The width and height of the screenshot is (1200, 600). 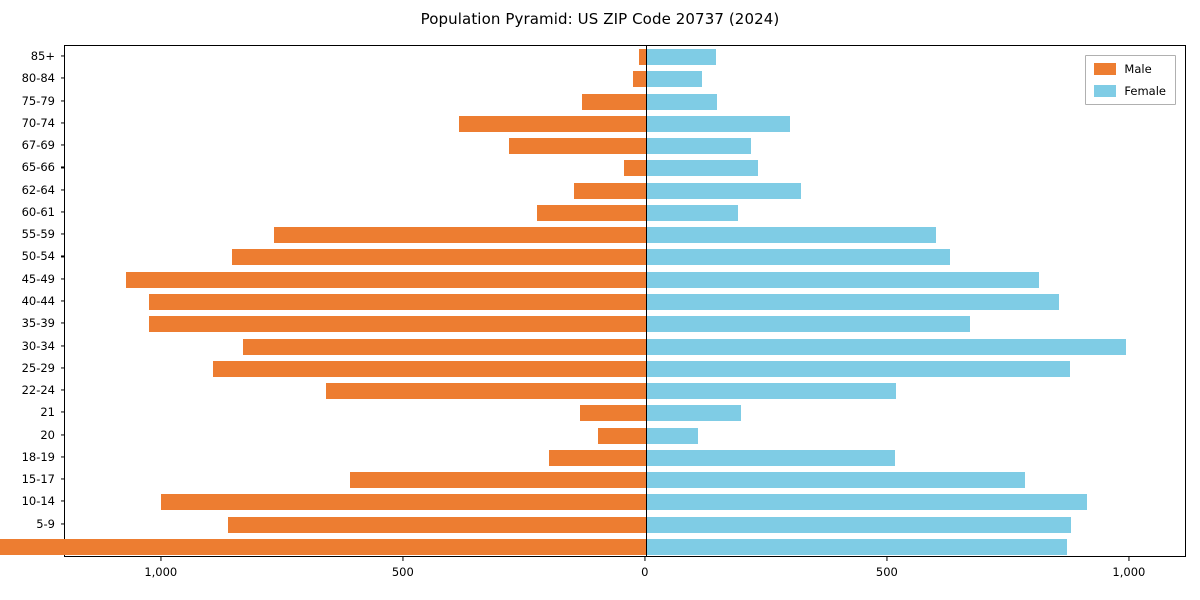 What do you see at coordinates (38, 479) in the screenshot?
I see `y-tick-label: 15-17` at bounding box center [38, 479].